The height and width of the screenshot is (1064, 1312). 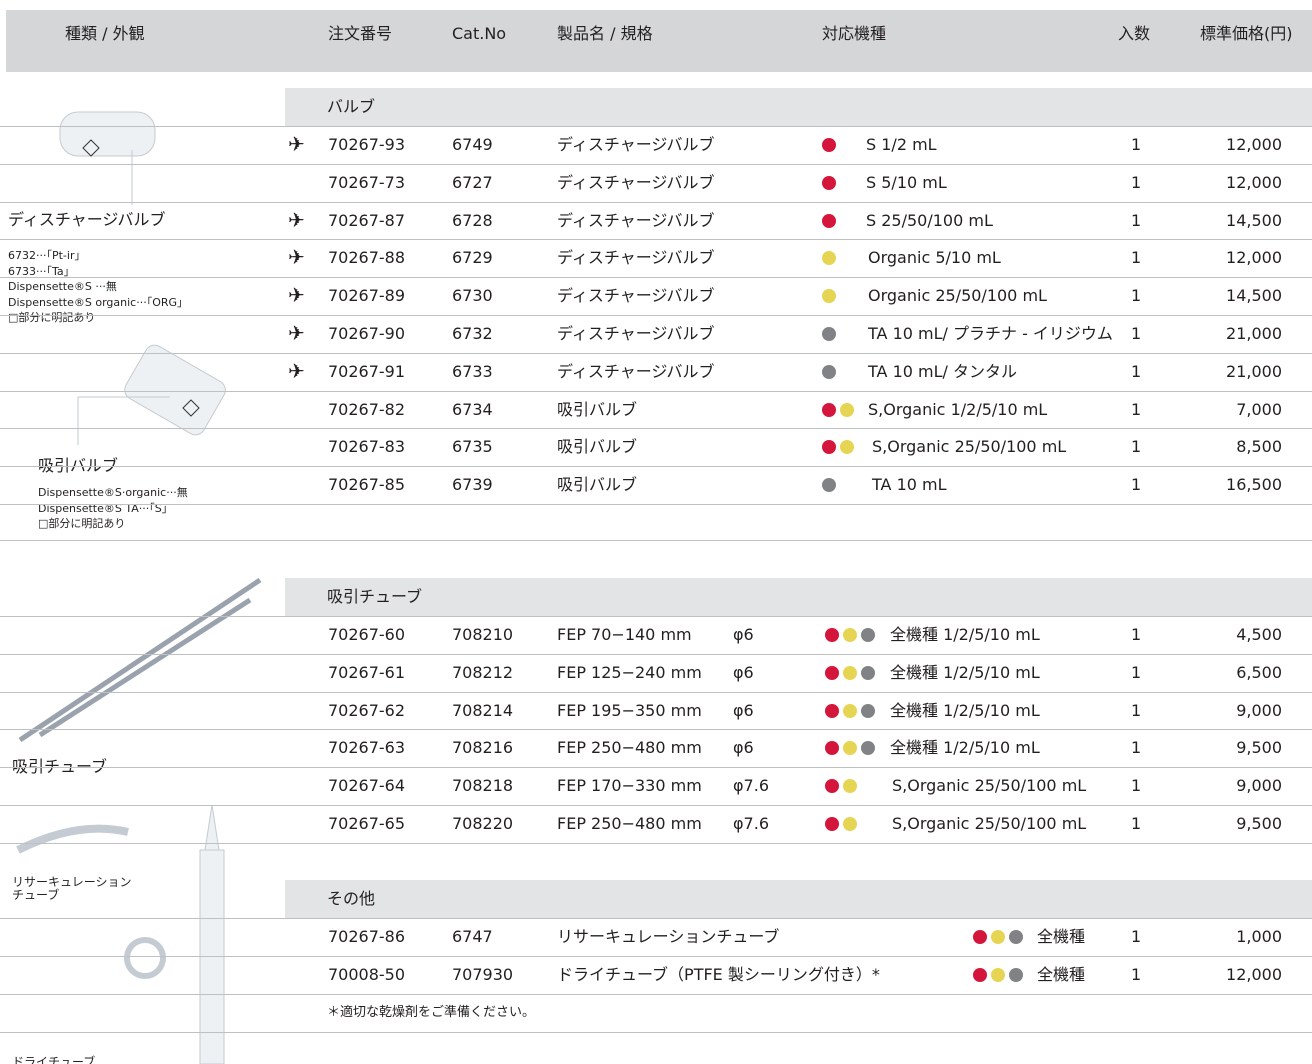 What do you see at coordinates (624, 634) in the screenshot?
I see `product-name: FEP 70−140 mm` at bounding box center [624, 634].